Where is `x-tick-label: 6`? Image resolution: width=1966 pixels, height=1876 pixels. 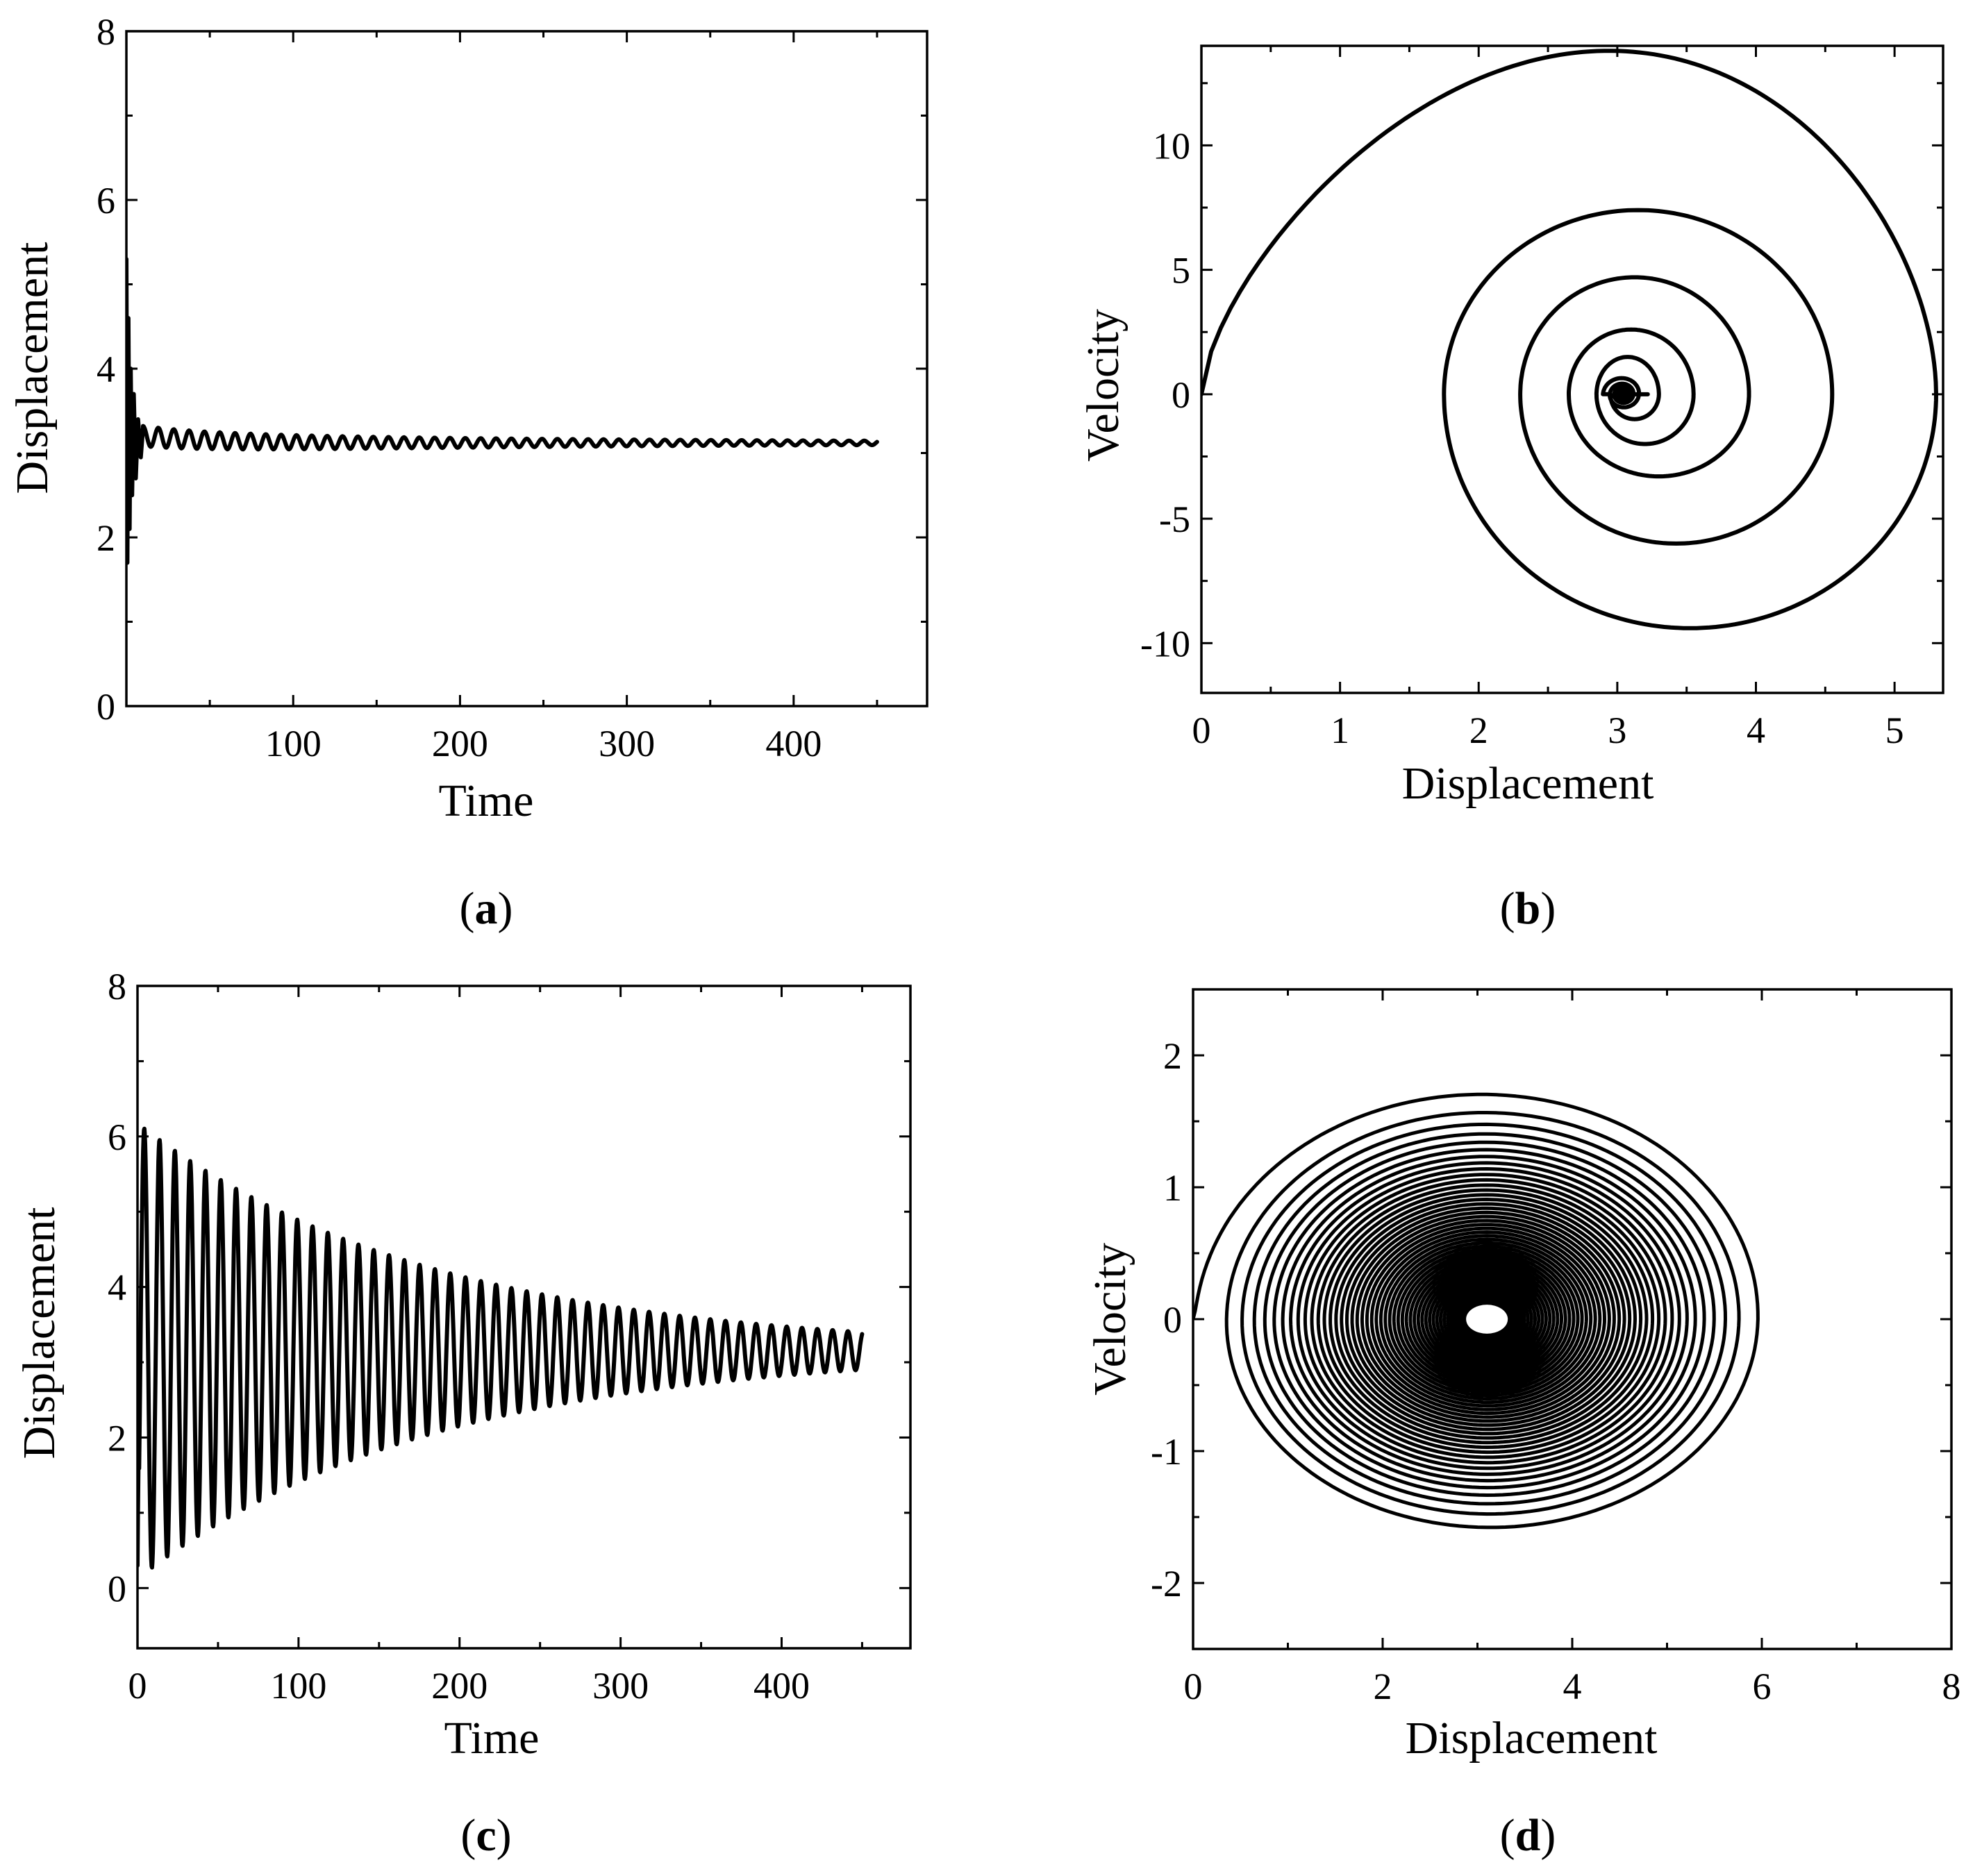
x-tick-label: 6 is located at coordinates (1762, 1687).